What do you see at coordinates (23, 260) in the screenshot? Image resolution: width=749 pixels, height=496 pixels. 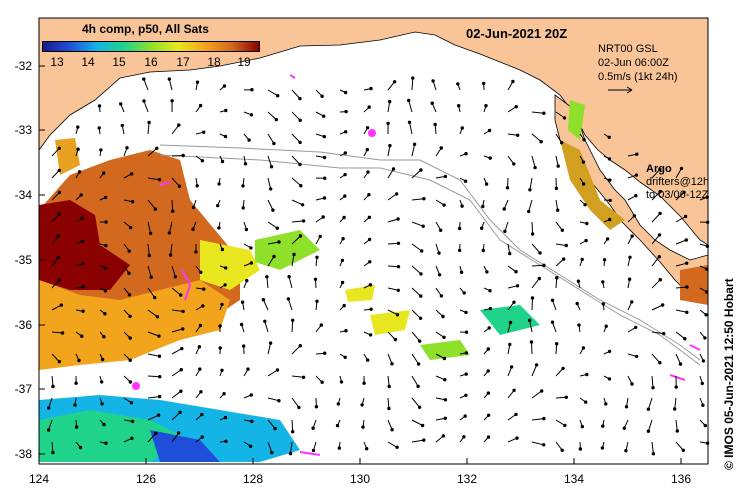 I see `lat-label: -35` at bounding box center [23, 260].